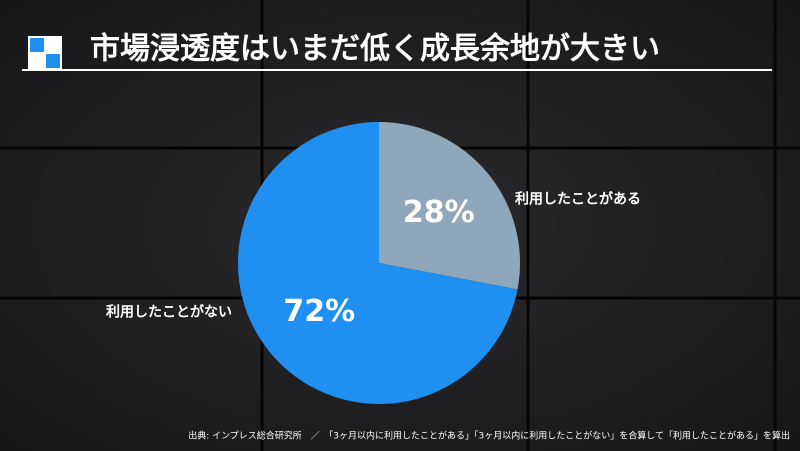 The height and width of the screenshot is (451, 800). Describe the element at coordinates (439, 212) in the screenshot. I see `value-label: 28%` at that location.